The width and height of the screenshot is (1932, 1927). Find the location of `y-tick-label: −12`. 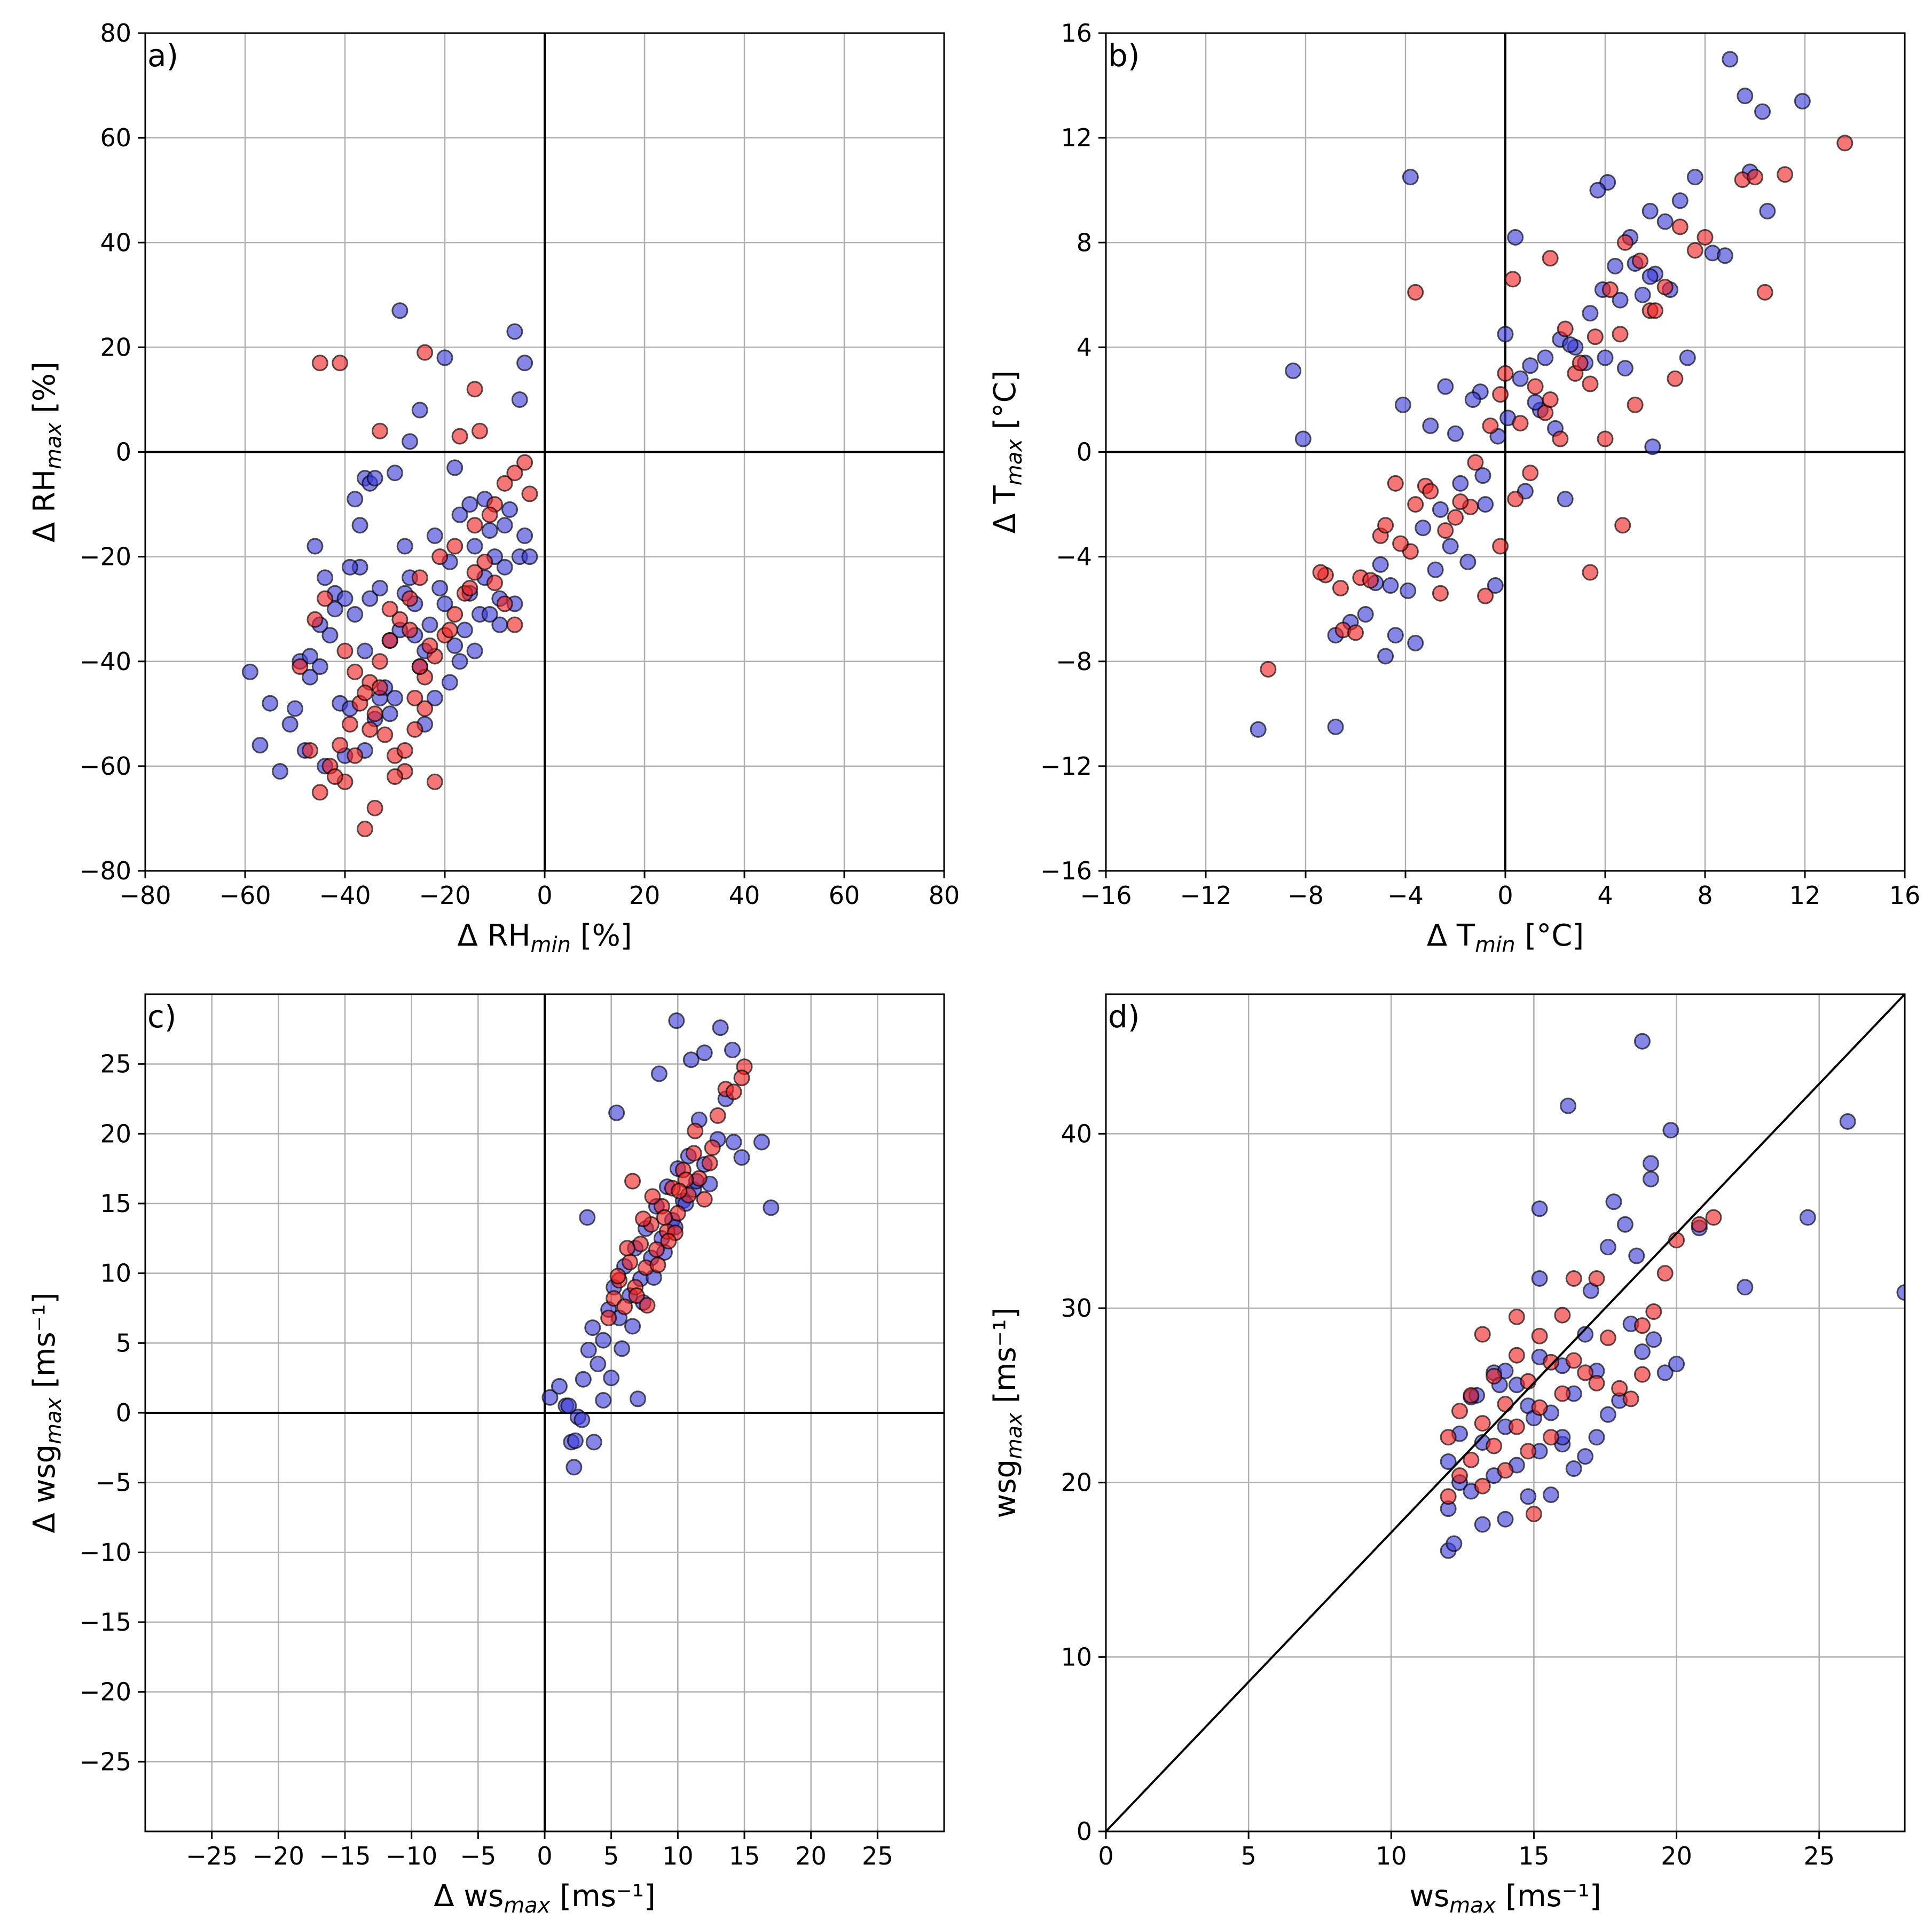

y-tick-label: −12 is located at coordinates (1066, 766).